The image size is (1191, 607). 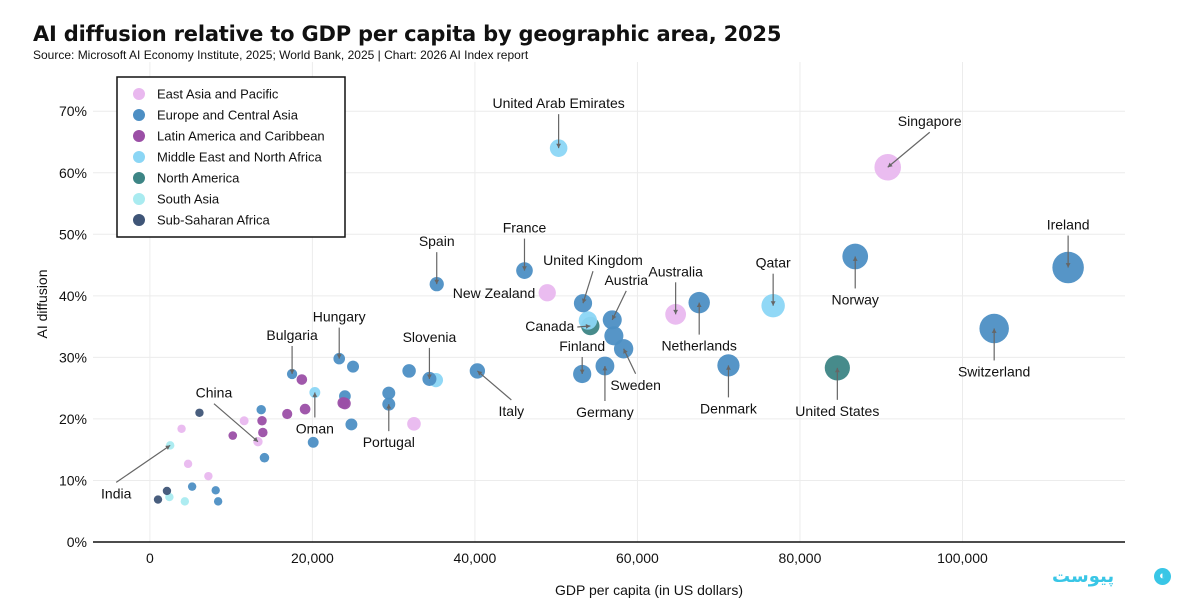 What do you see at coordinates (430, 337) in the screenshot?
I see `annotation-label: Slovenia` at bounding box center [430, 337].